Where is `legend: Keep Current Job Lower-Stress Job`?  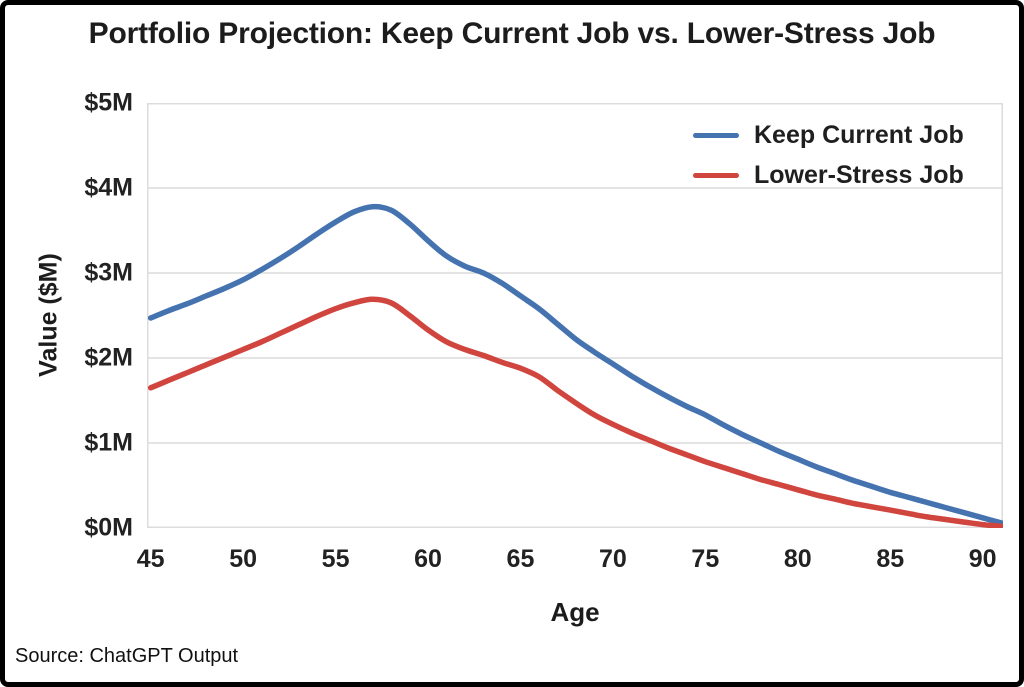 legend: Keep Current Job Lower-Stress Job is located at coordinates (828, 155).